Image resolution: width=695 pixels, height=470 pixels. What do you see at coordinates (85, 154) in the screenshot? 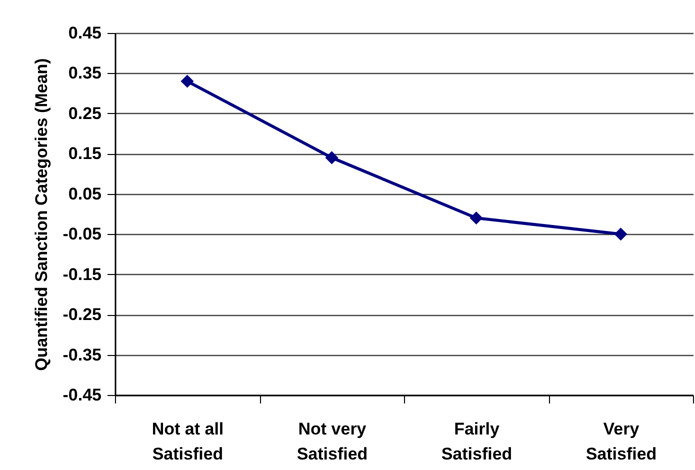
I see `y-tick-label: 0.15` at bounding box center [85, 154].